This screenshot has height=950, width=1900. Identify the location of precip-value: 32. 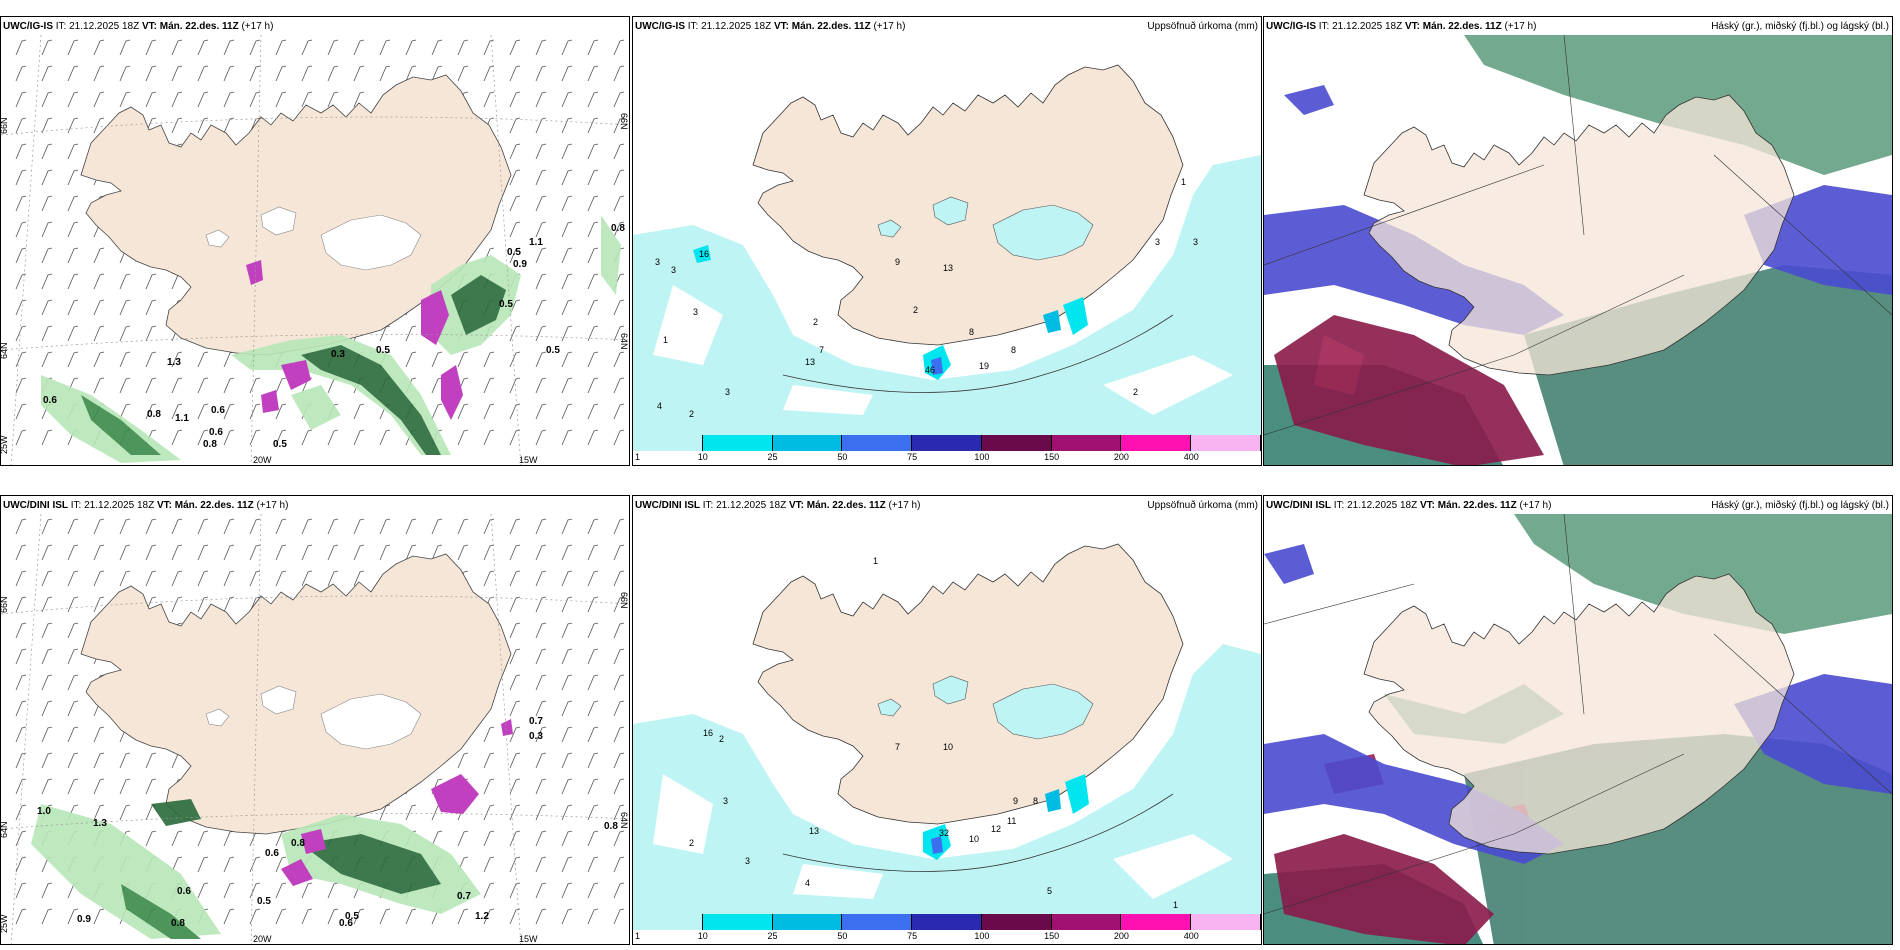
(944, 833).